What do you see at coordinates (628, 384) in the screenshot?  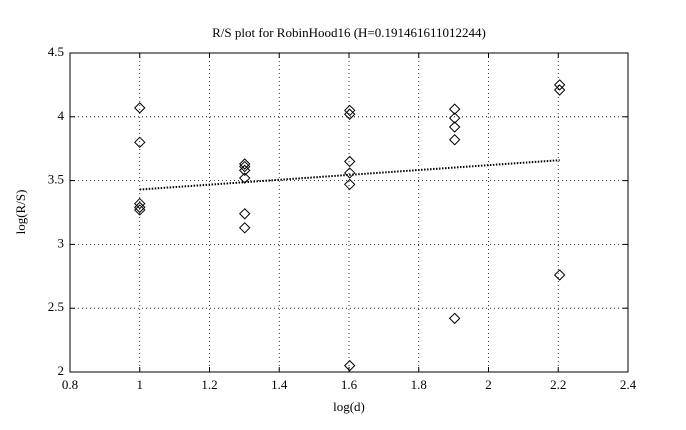 I see `x-tick-label: 2.4` at bounding box center [628, 384].